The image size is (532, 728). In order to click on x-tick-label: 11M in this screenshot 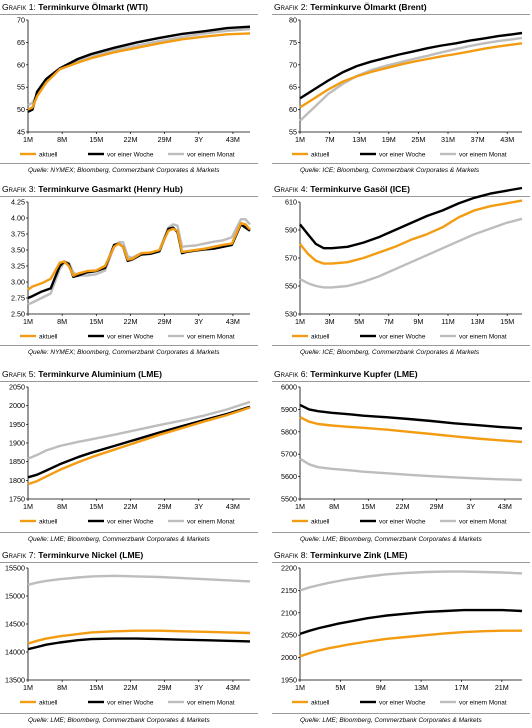, I will do `click(447, 321)`.